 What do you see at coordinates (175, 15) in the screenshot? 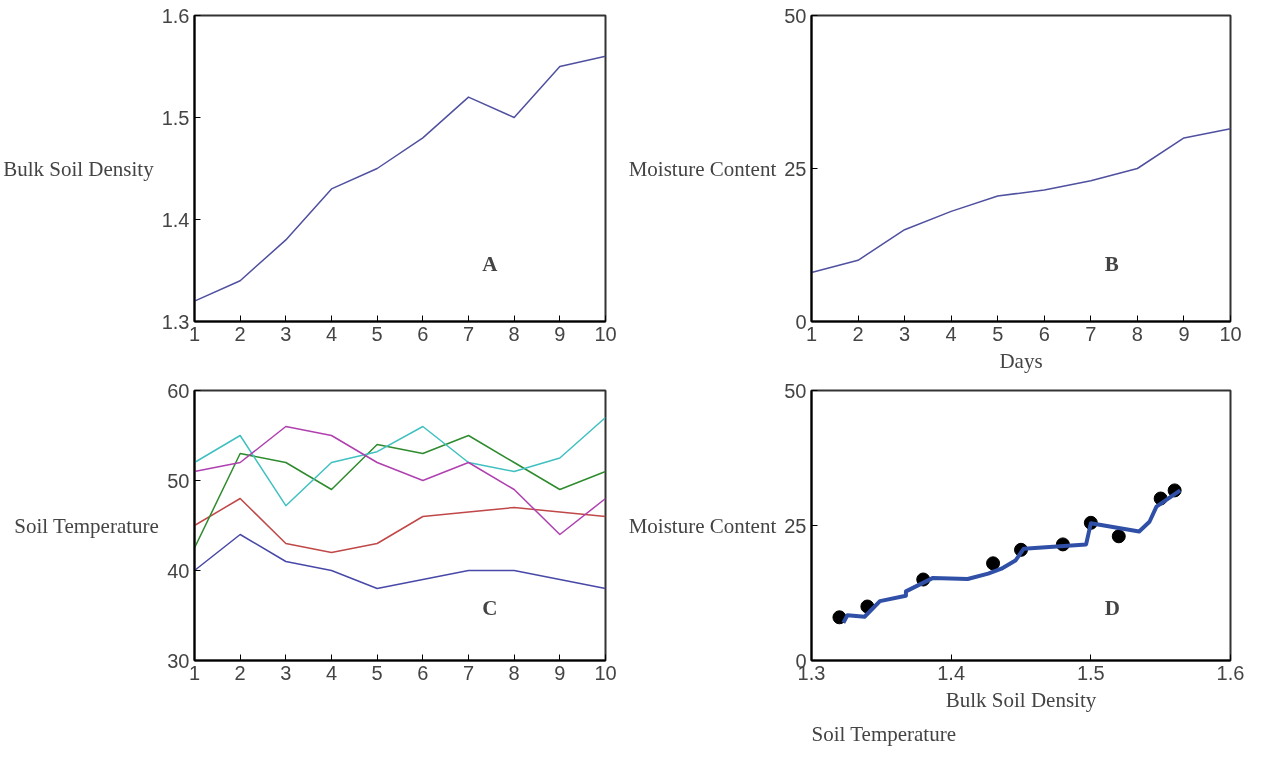
I see `y-tick-label: 1.6` at bounding box center [175, 15].